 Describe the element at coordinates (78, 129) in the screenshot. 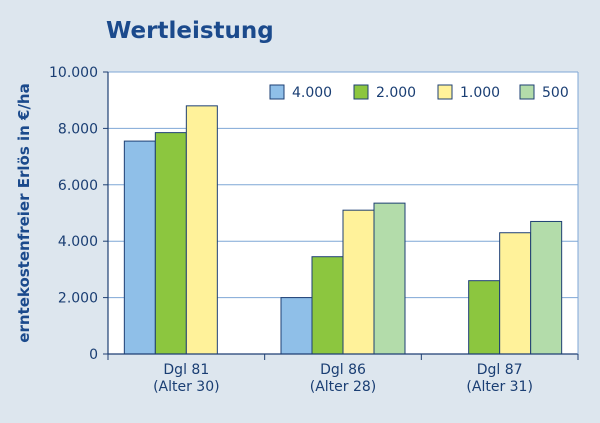

I see `y-tick-label: 8.000` at that location.